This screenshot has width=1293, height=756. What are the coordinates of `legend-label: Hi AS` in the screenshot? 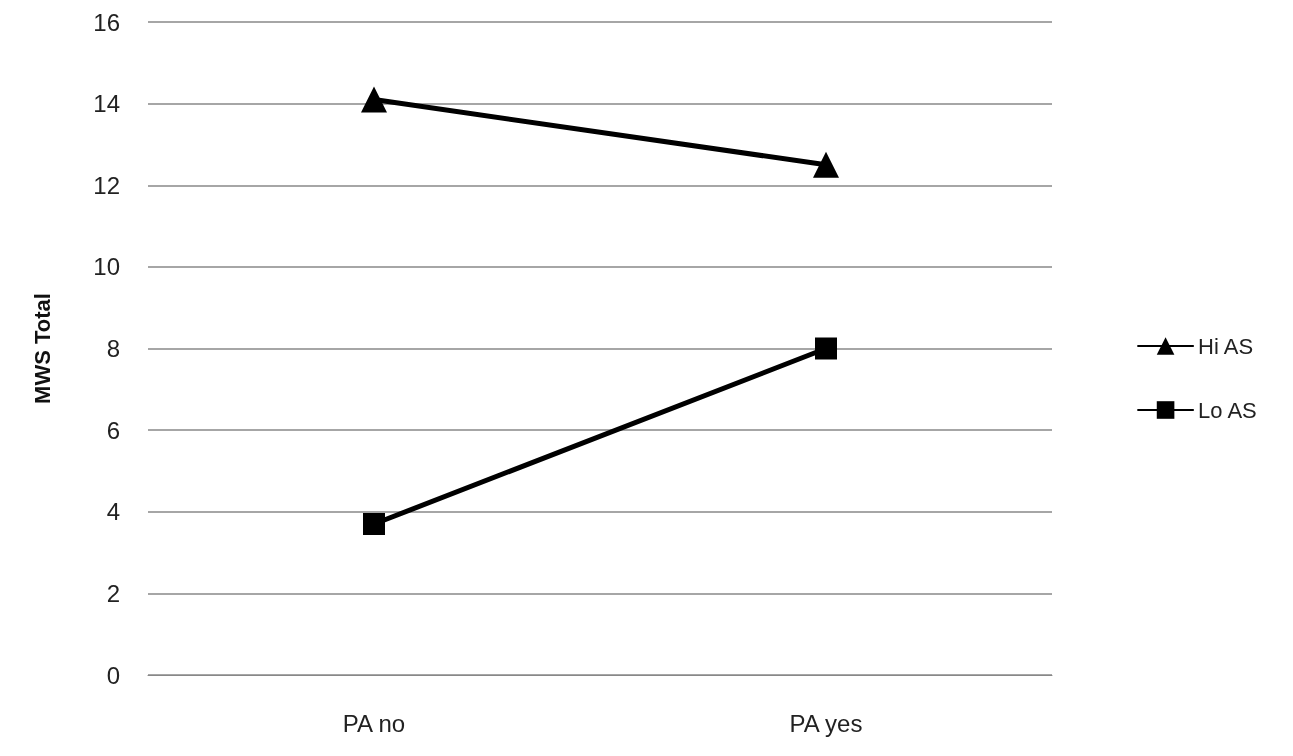 It's located at (1226, 346).